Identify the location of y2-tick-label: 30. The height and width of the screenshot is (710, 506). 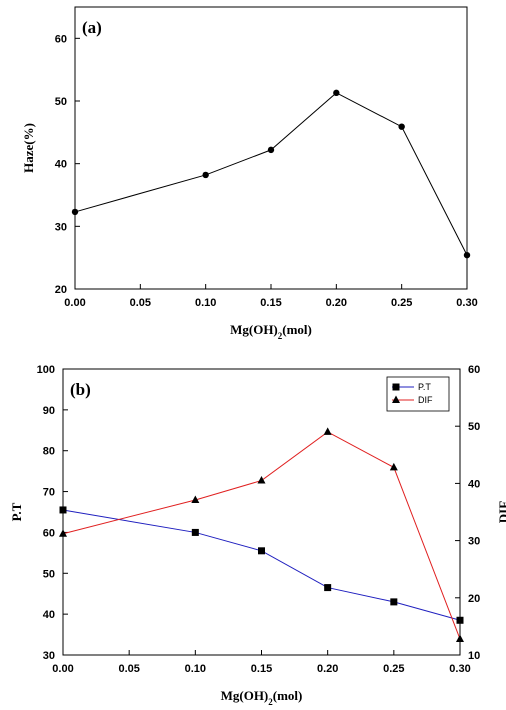
(474, 542).